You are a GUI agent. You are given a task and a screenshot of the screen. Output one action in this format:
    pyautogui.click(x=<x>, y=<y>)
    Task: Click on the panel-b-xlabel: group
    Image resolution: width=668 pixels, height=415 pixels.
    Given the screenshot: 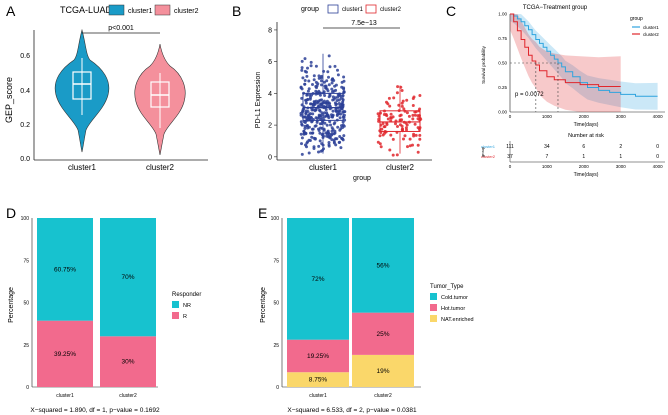 What is the action you would take?
    pyautogui.click(x=362, y=178)
    